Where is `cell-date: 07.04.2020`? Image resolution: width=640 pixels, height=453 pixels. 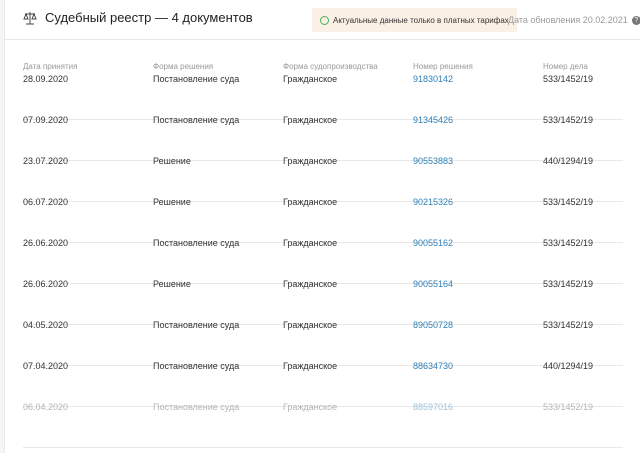
cell-date: 07.04.2020 is located at coordinates (46, 366).